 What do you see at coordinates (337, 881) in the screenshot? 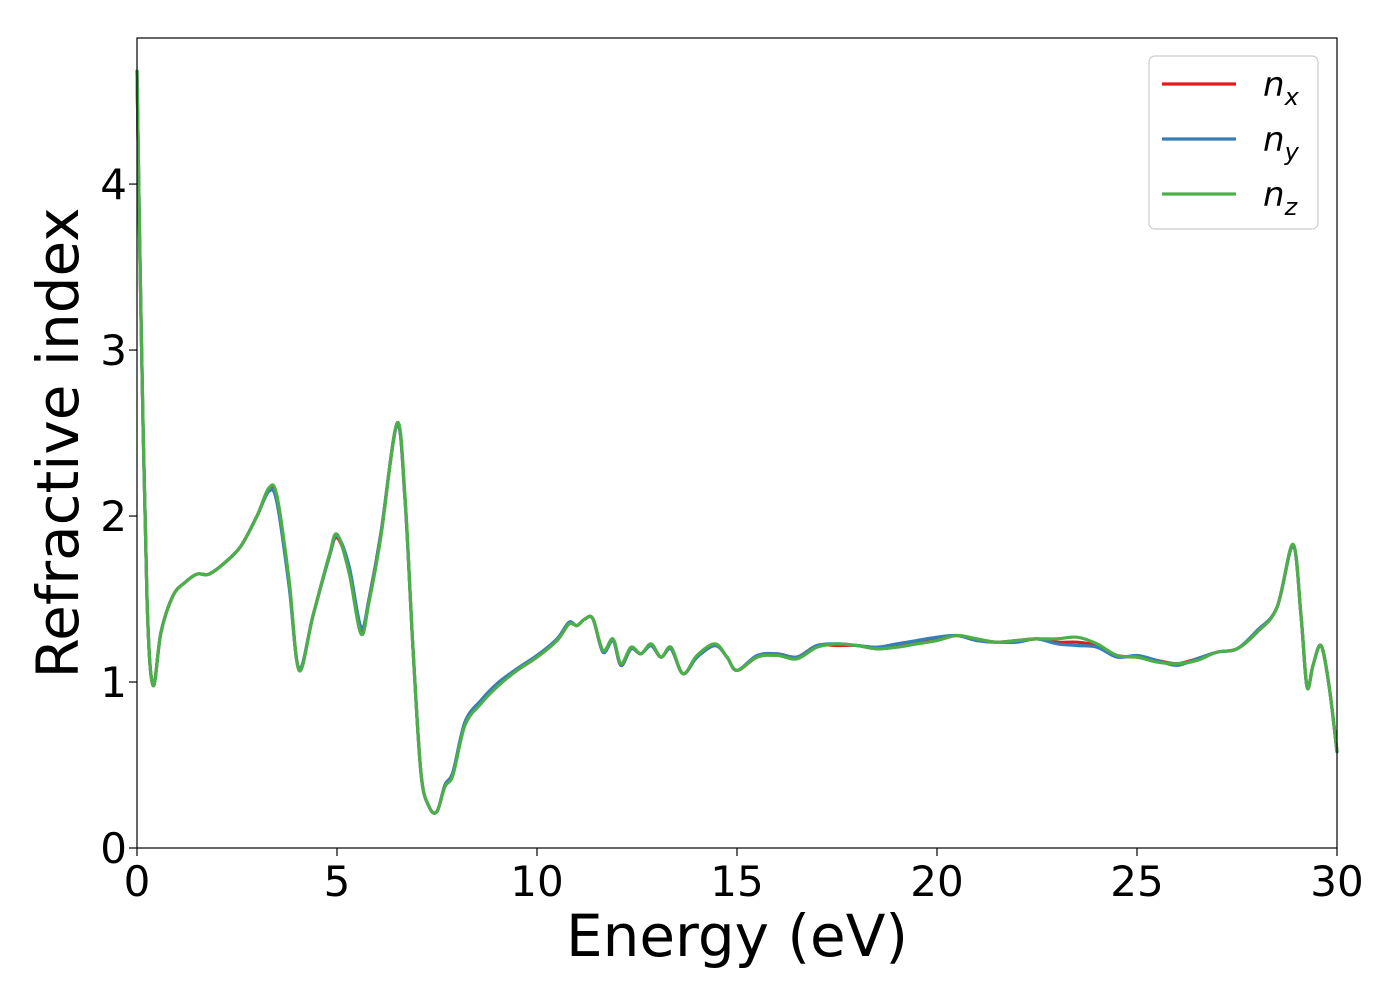
I see `x-tick-label: 5` at bounding box center [337, 881].